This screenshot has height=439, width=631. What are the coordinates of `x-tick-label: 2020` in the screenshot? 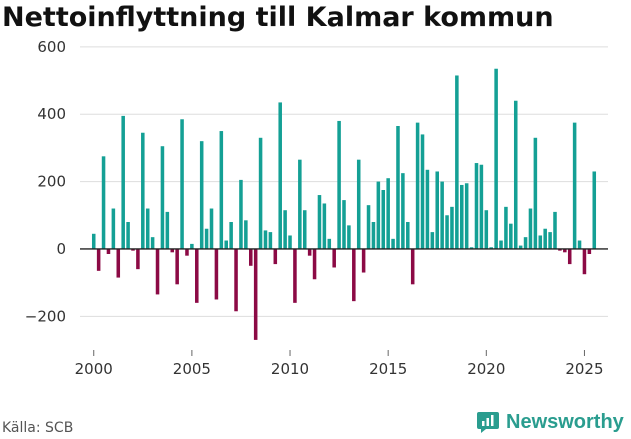 It's located at (486, 369).